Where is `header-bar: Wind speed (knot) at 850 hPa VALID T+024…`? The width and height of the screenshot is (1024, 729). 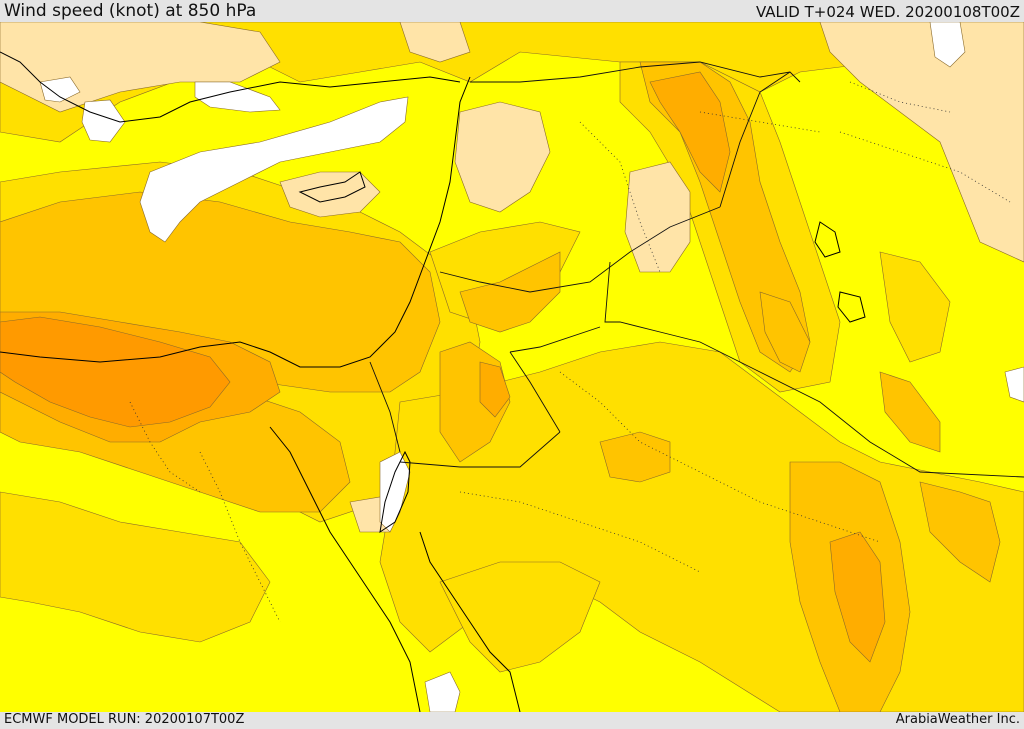
header-bar: Wind speed (knot) at 850 hPa VALID T+024… is located at coordinates (512, 11).